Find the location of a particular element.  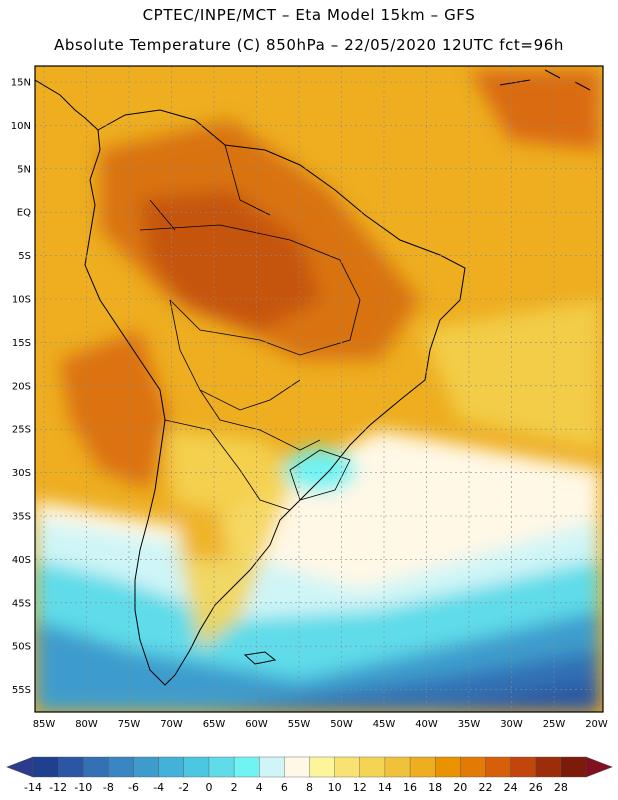

colorbar-tick-label: 6 is located at coordinates (284, 787).